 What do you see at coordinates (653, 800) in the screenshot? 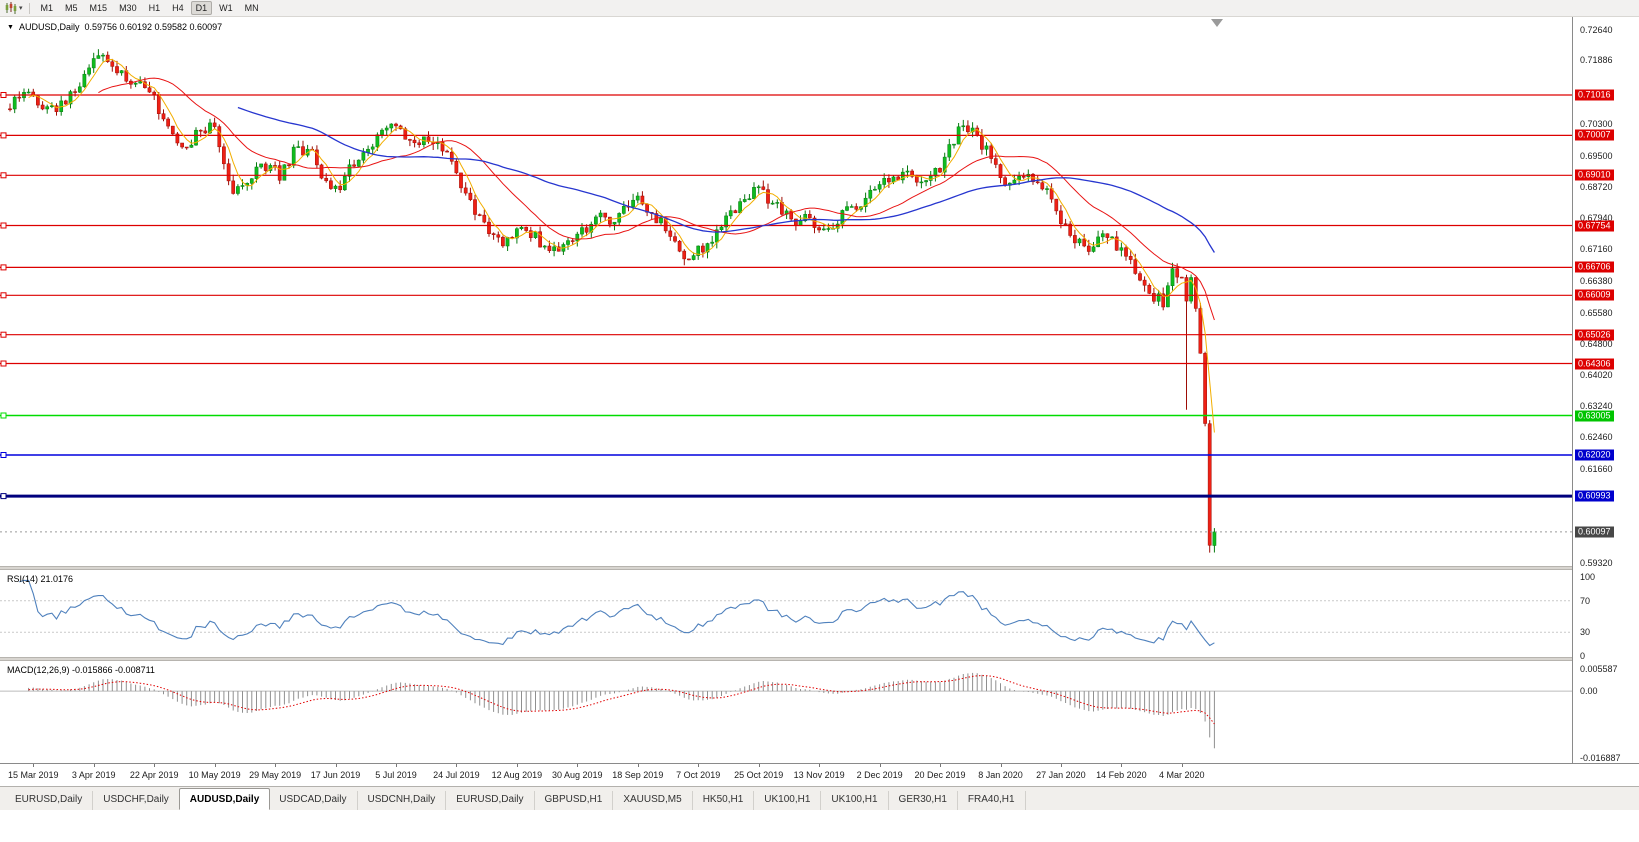
I see `chart-tab-xauusd-m5: XAUUSD,M5` at bounding box center [653, 800].